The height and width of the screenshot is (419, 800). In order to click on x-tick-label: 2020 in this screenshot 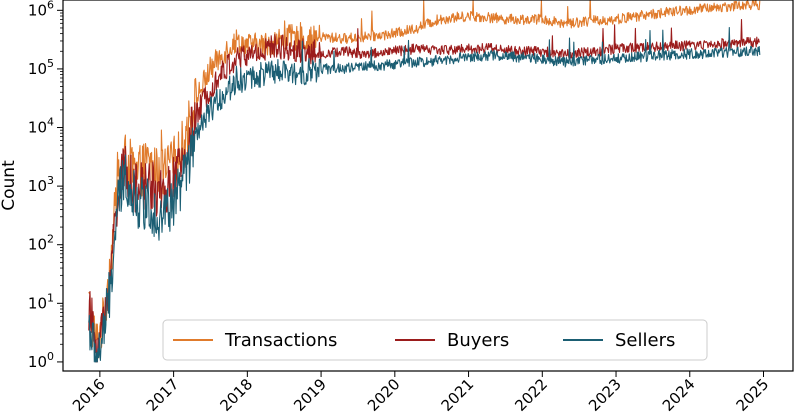, I will do `click(384, 395)`.